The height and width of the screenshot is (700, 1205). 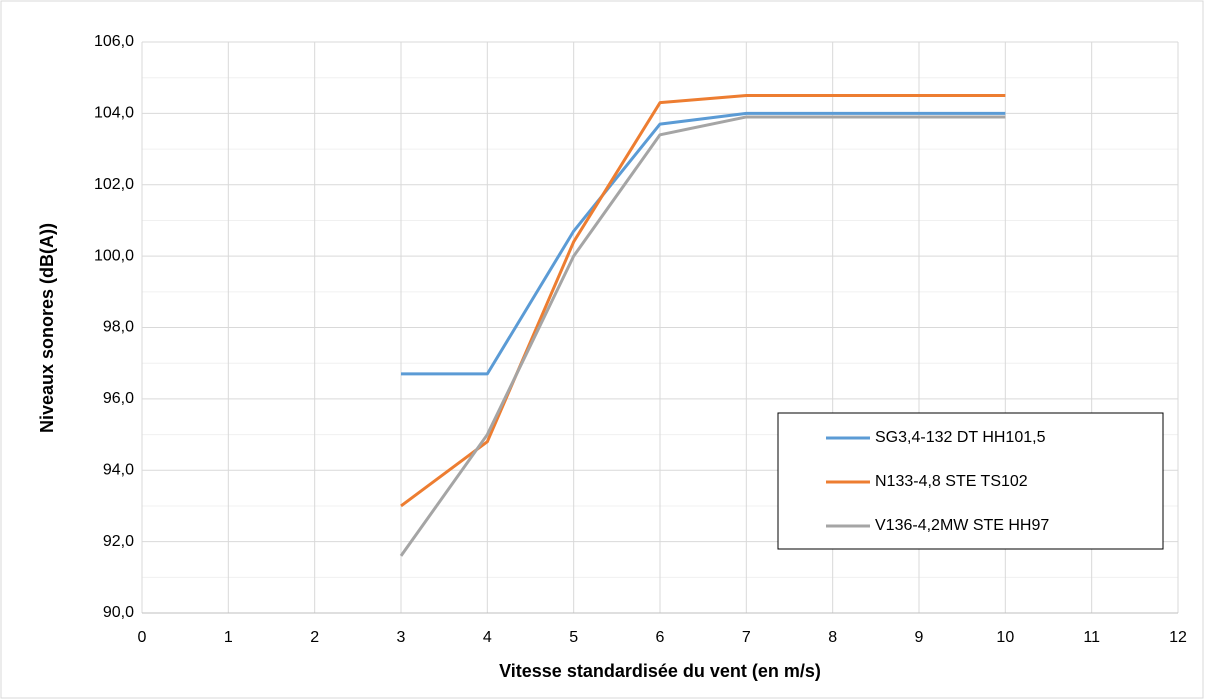 What do you see at coordinates (960, 437) in the screenshot?
I see `legend-label: SG3,4-132 DT HH101,5` at bounding box center [960, 437].